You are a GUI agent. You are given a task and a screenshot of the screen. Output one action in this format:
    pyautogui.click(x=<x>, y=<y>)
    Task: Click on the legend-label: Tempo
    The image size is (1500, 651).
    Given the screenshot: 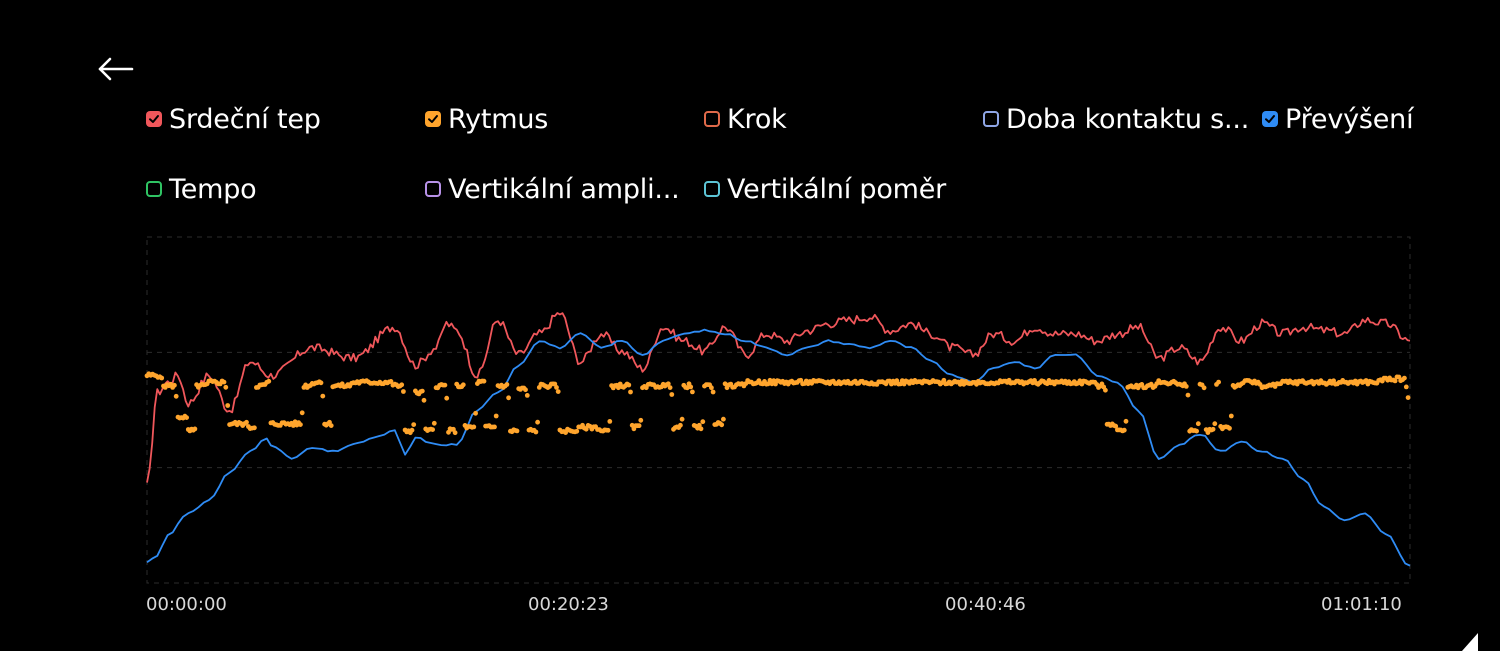 What is the action you would take?
    pyautogui.click(x=213, y=189)
    